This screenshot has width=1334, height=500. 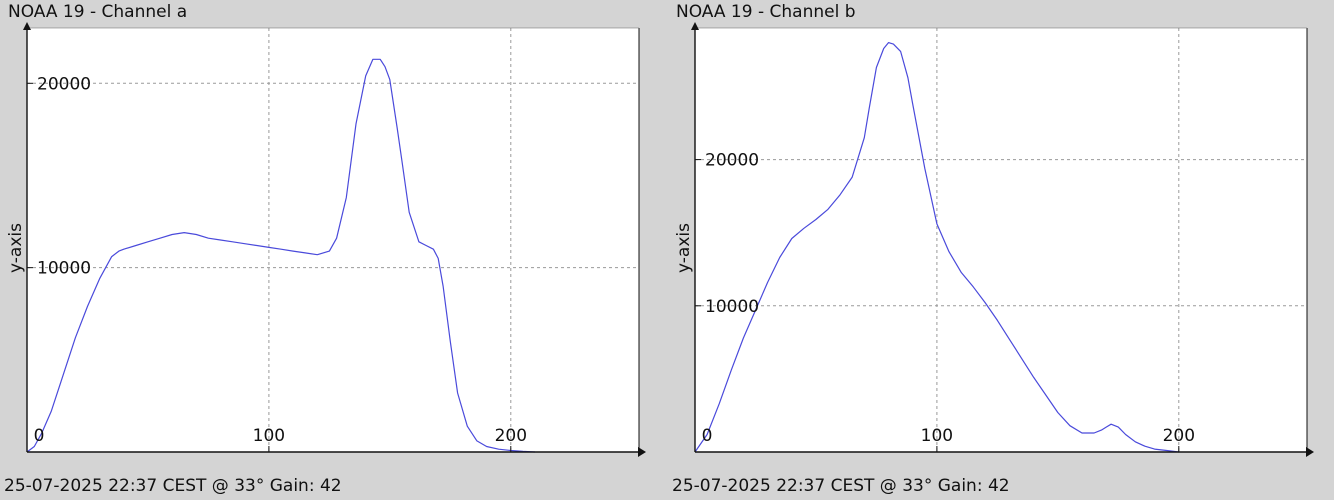 I want to click on chart-title: NOAA 19 - Channel b, so click(x=766, y=12).